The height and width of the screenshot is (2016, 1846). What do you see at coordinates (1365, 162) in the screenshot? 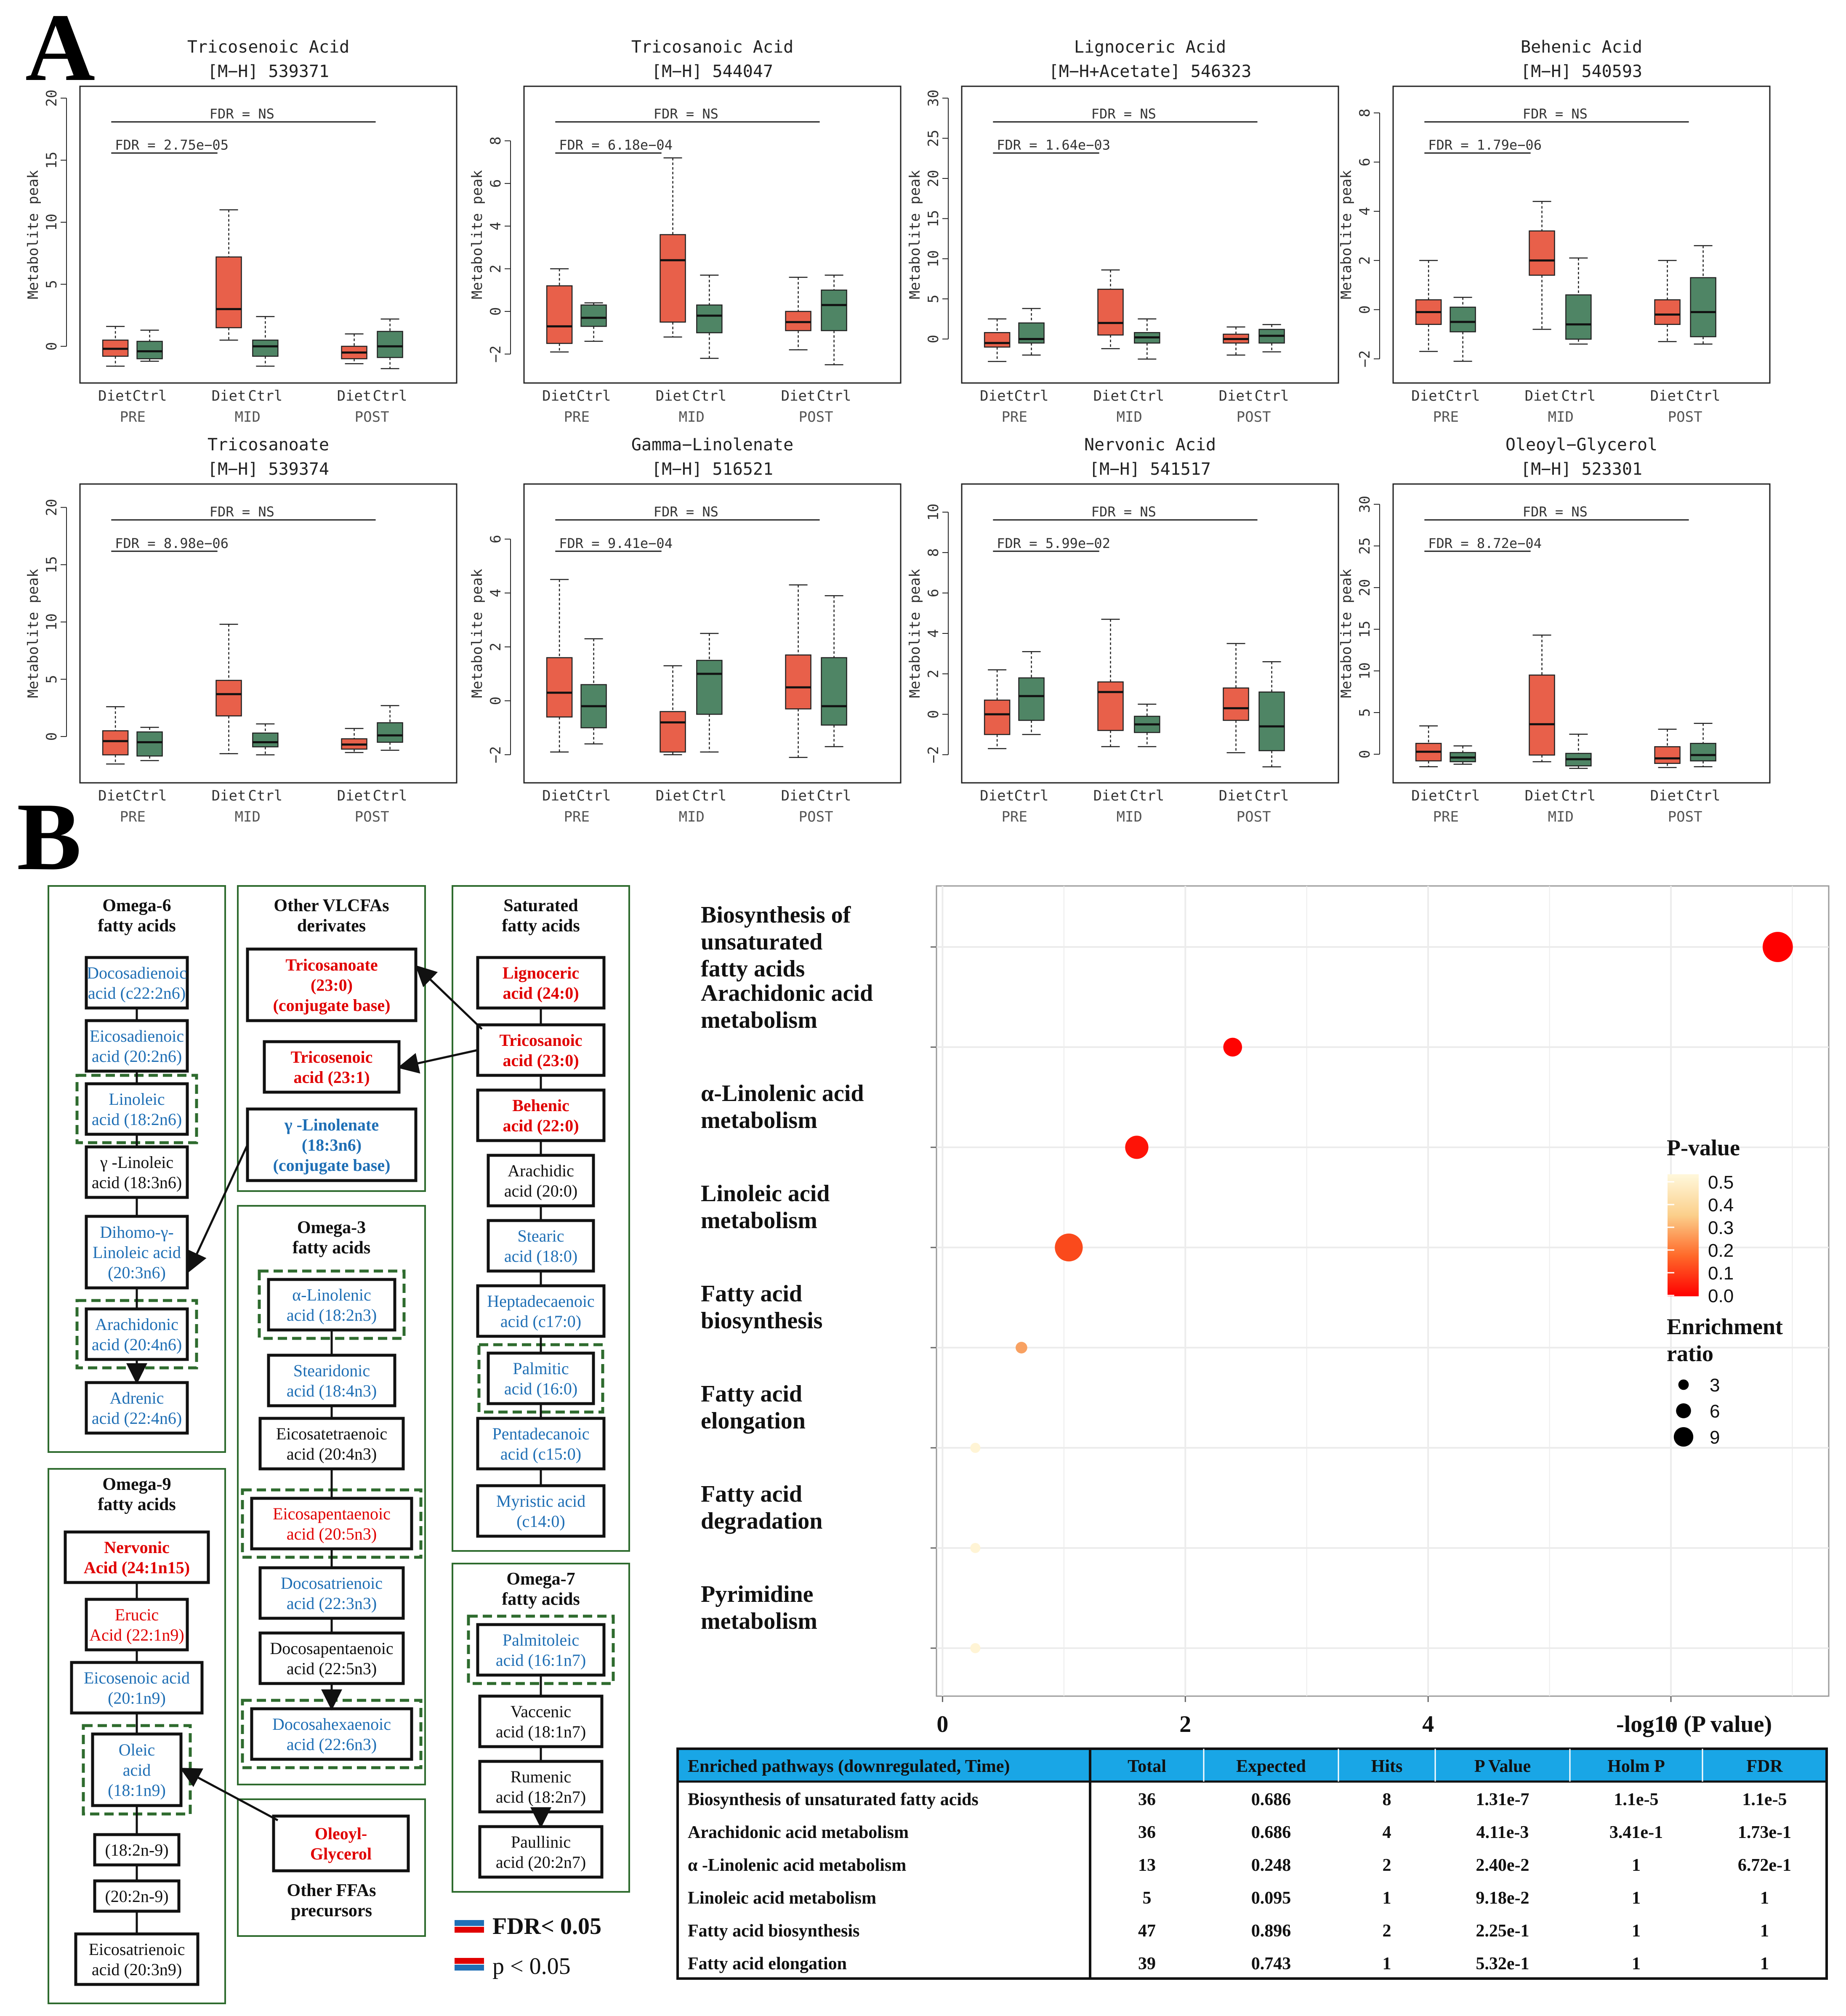
I see `y-tick-label: 6` at bounding box center [1365, 162].